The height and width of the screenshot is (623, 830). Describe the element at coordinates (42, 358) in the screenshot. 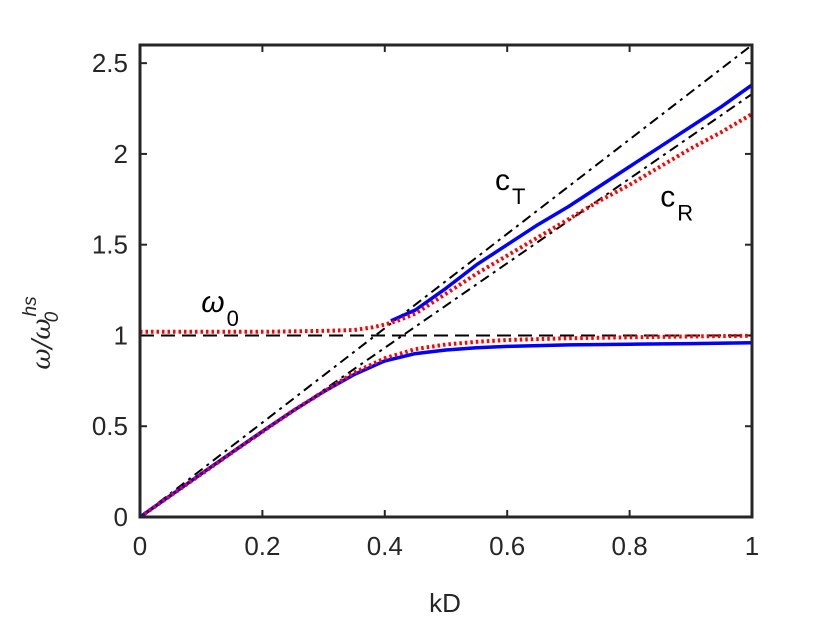

I see `y-label-omega: ω` at that location.